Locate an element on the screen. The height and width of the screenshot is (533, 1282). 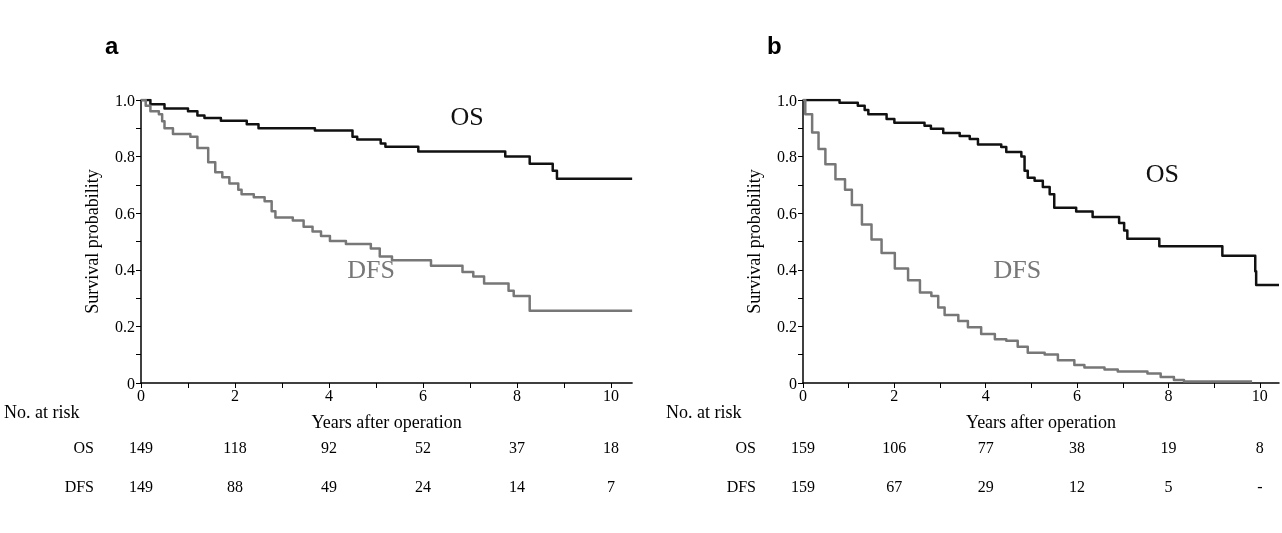
text: 12 is located at coordinates (1077, 486).